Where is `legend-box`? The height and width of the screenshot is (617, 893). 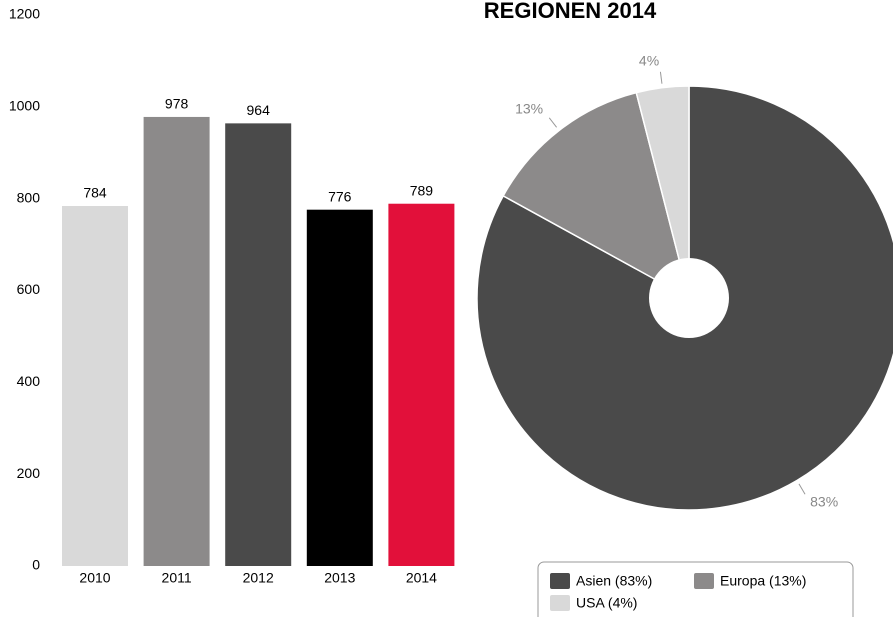 legend-box is located at coordinates (695, 589).